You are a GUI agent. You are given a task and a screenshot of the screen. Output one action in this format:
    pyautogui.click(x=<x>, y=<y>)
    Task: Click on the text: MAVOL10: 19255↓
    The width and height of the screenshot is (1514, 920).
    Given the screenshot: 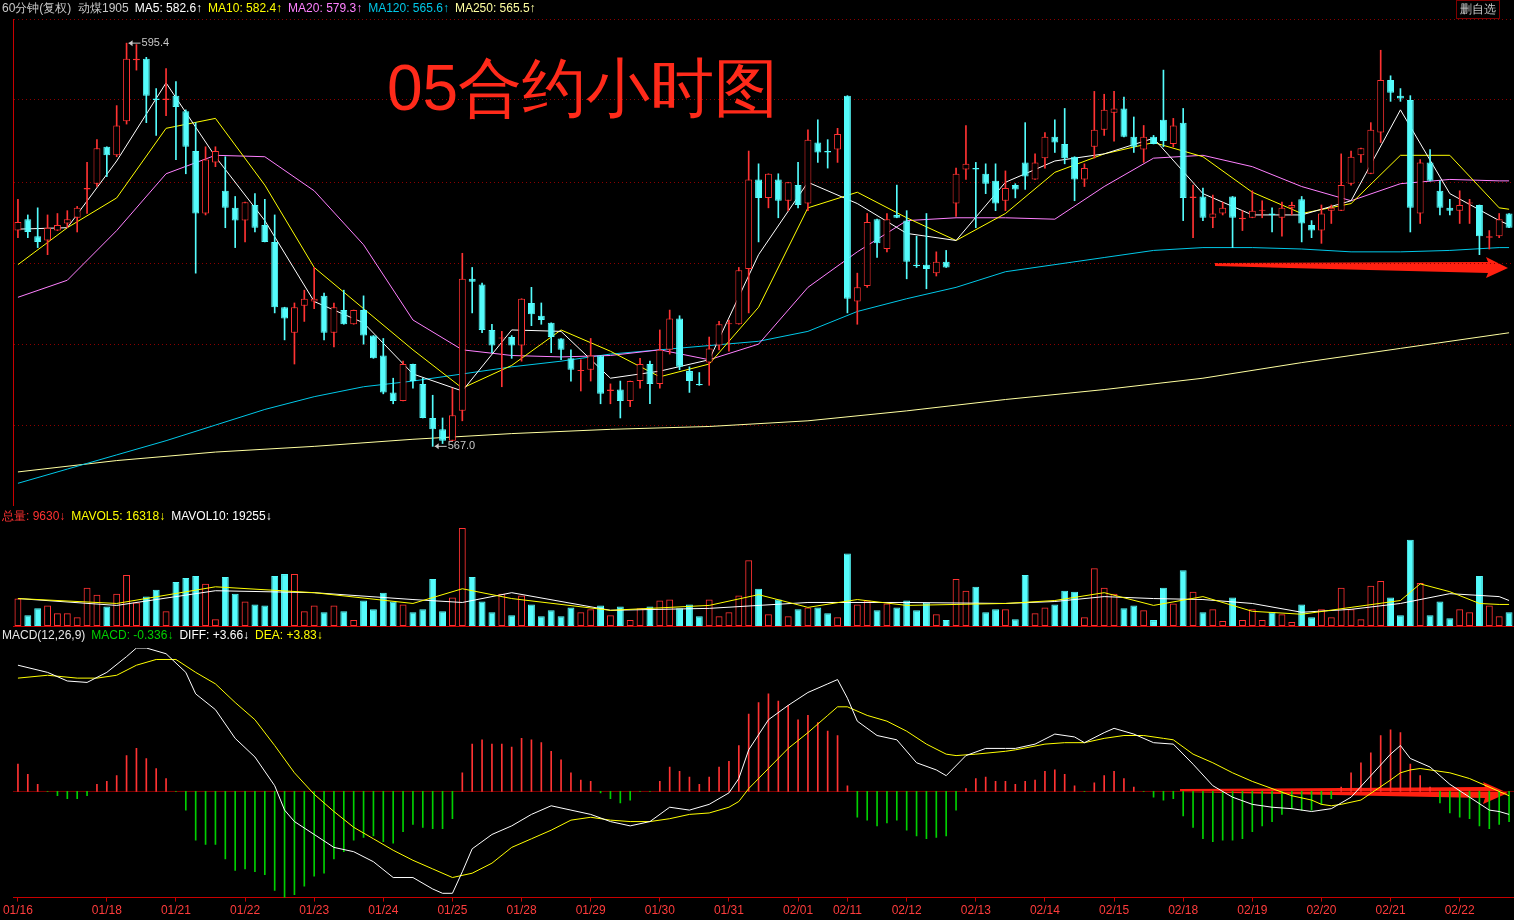 What is the action you would take?
    pyautogui.click(x=221, y=516)
    